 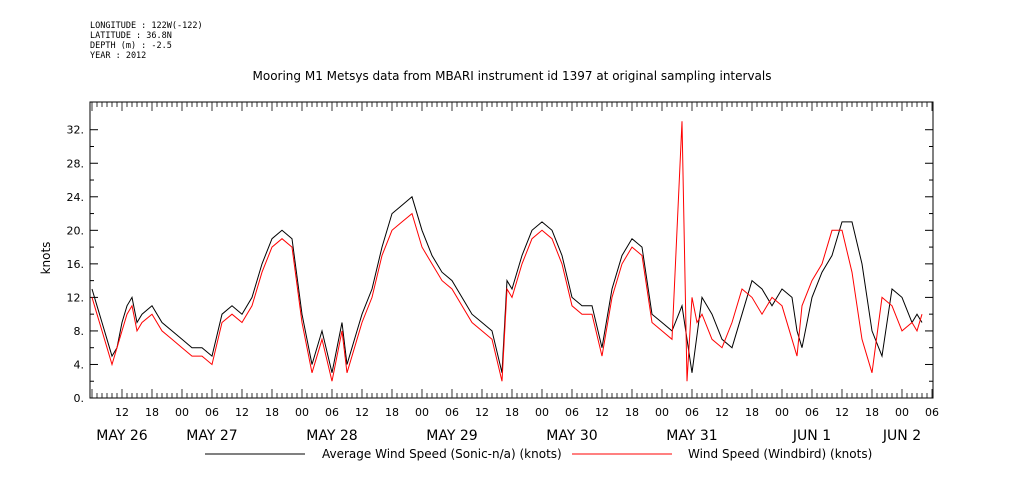 I want to click on x-day-label: MAY 29, so click(x=451, y=436).